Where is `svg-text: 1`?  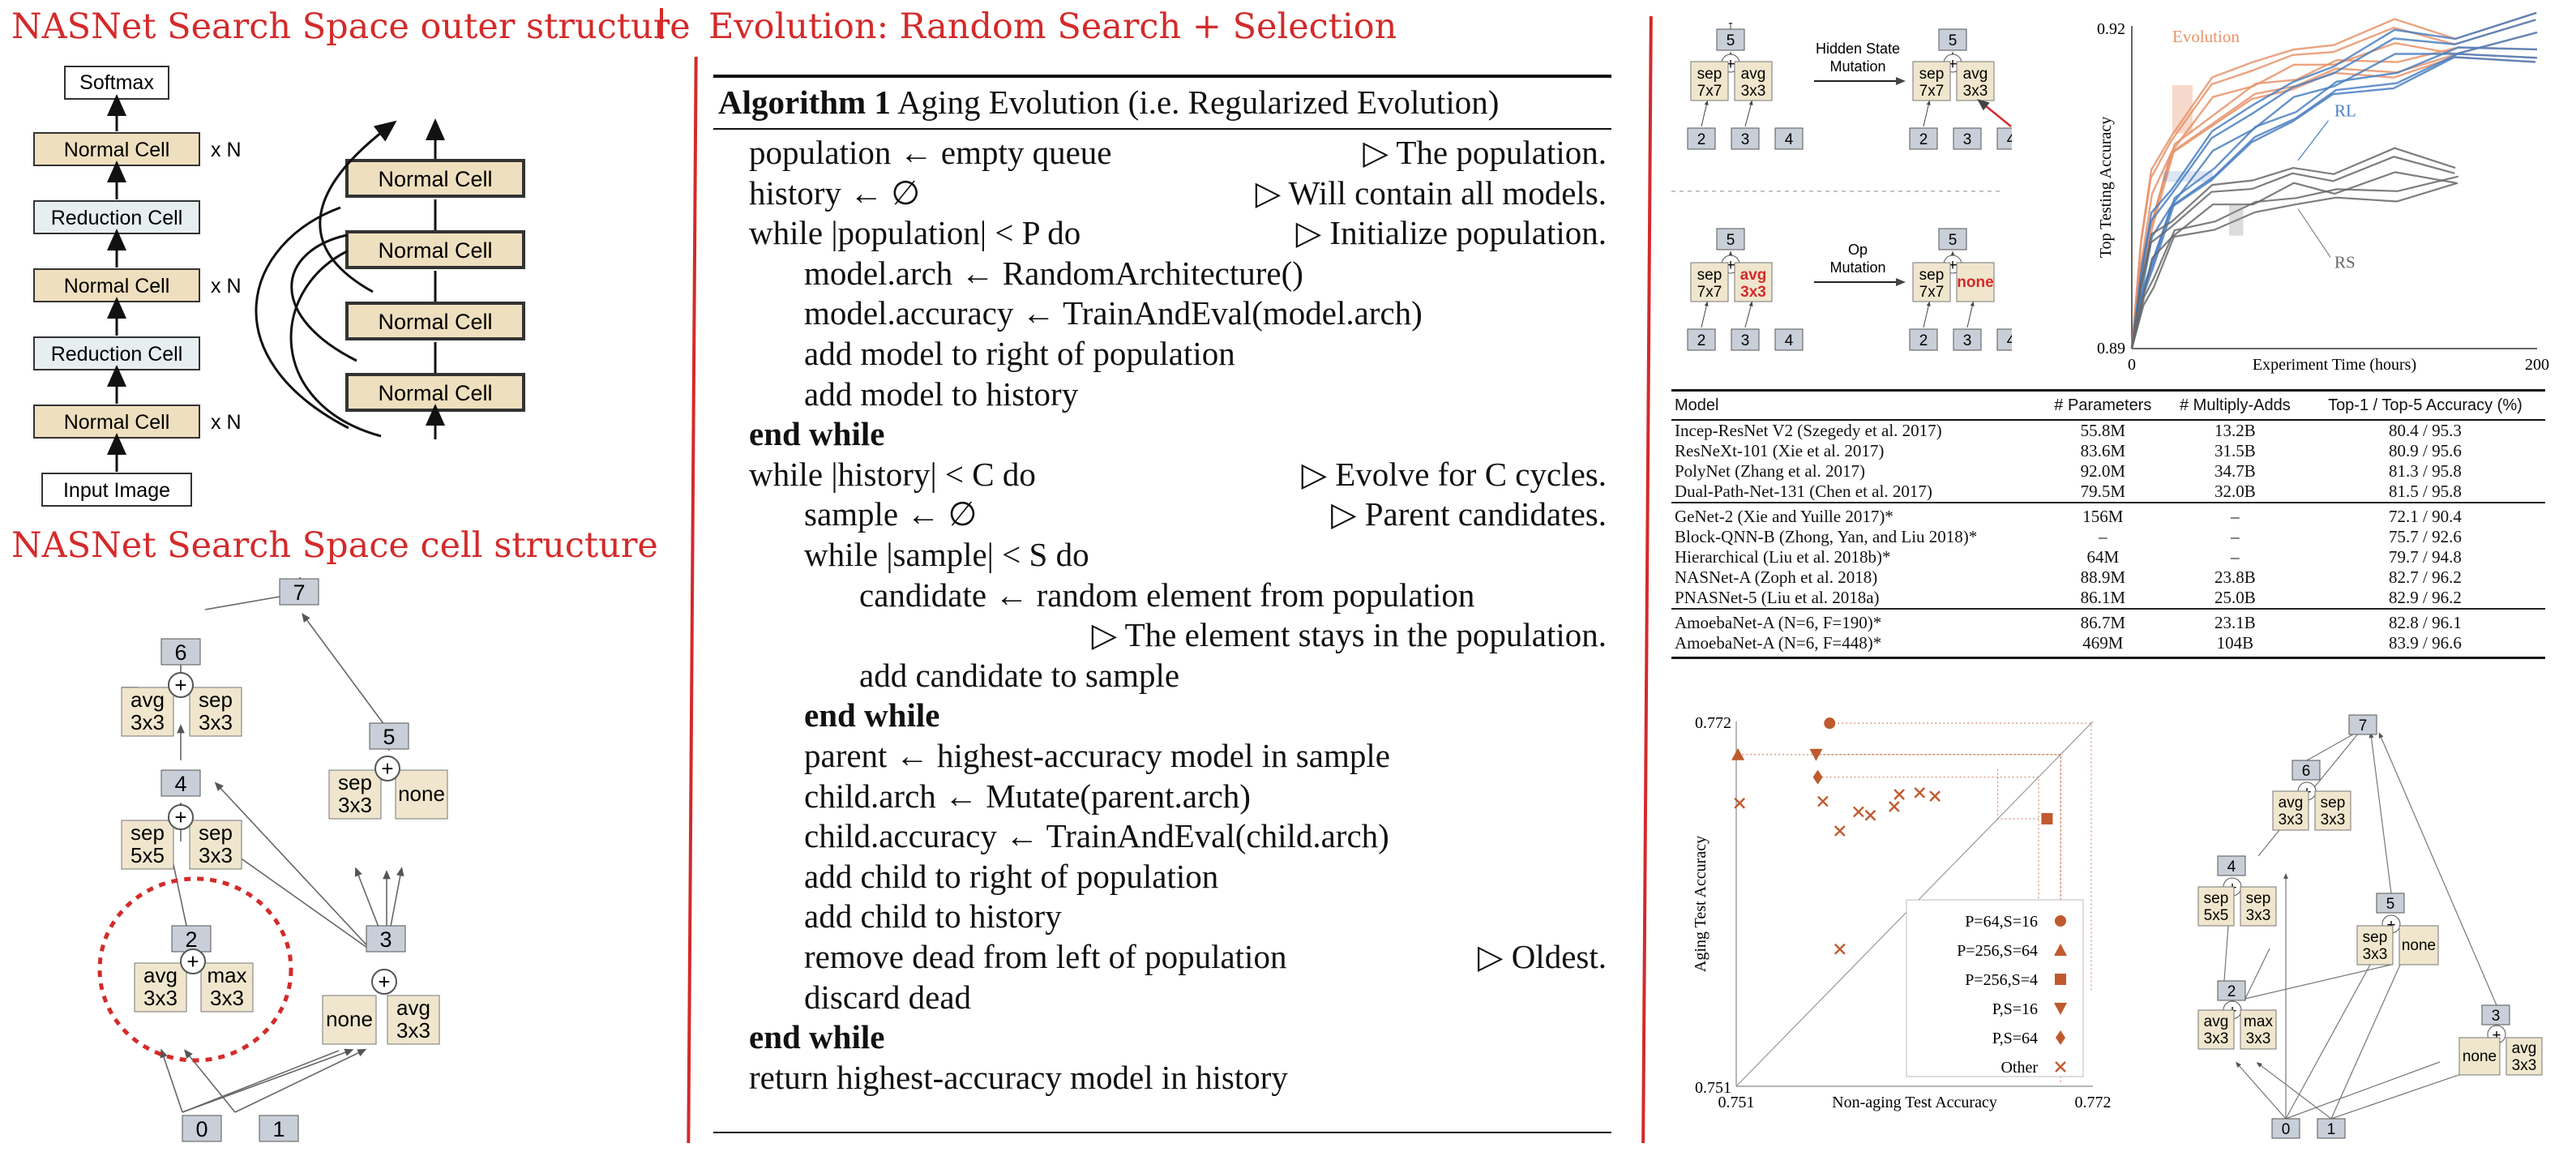
svg-text: 1 is located at coordinates (2331, 1129).